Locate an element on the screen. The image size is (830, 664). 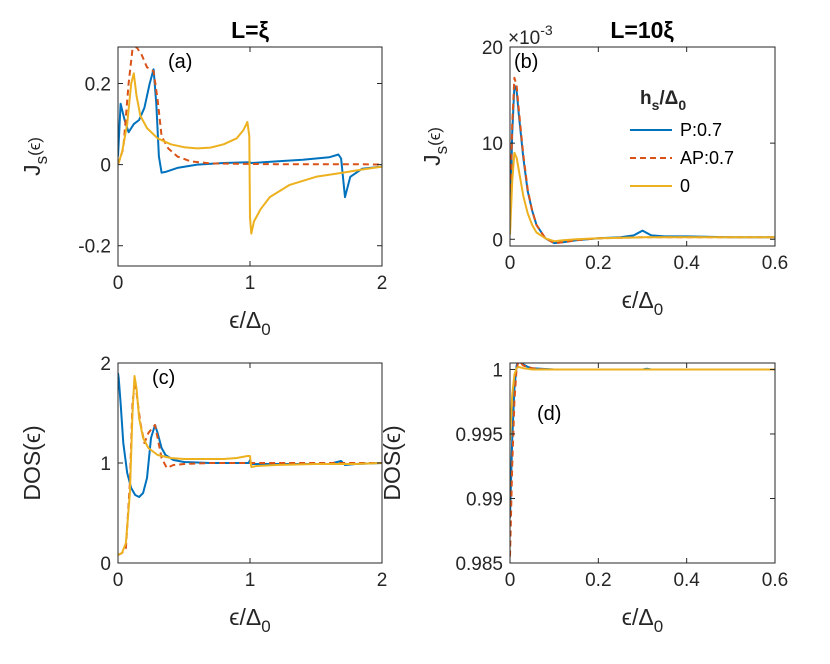
axes-frame-d is located at coordinates (642, 463).